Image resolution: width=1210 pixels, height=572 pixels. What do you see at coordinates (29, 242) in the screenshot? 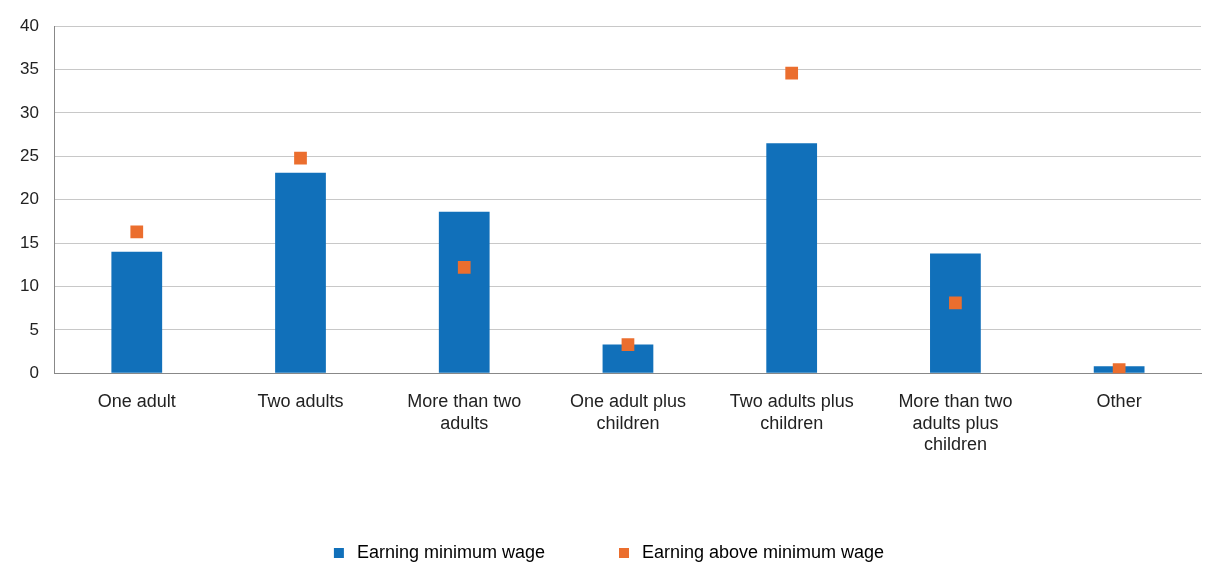
I see `y-tick-label: 15` at bounding box center [29, 242].